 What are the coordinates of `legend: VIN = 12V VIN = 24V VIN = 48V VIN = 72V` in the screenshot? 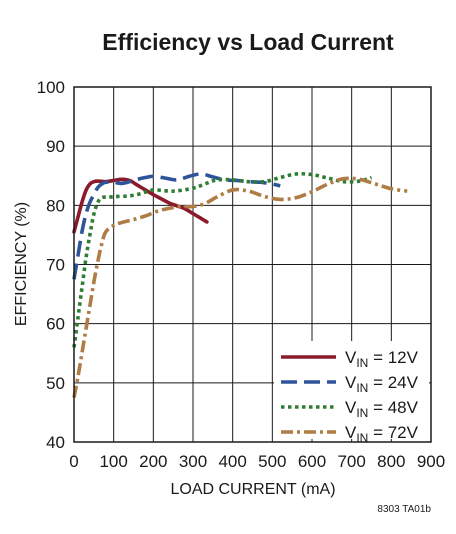 It's located at (351, 393).